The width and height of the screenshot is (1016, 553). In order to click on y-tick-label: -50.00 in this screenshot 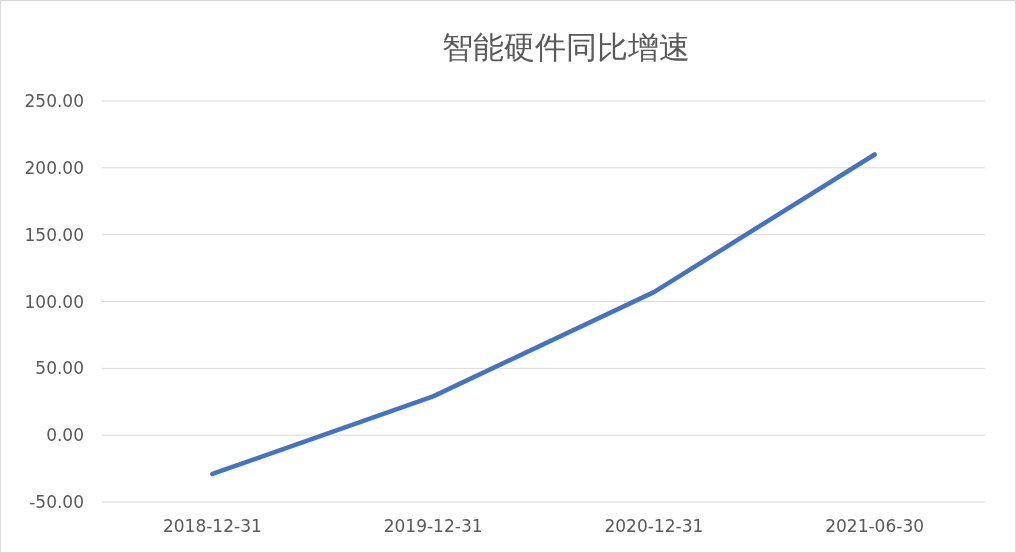, I will do `click(56, 502)`.